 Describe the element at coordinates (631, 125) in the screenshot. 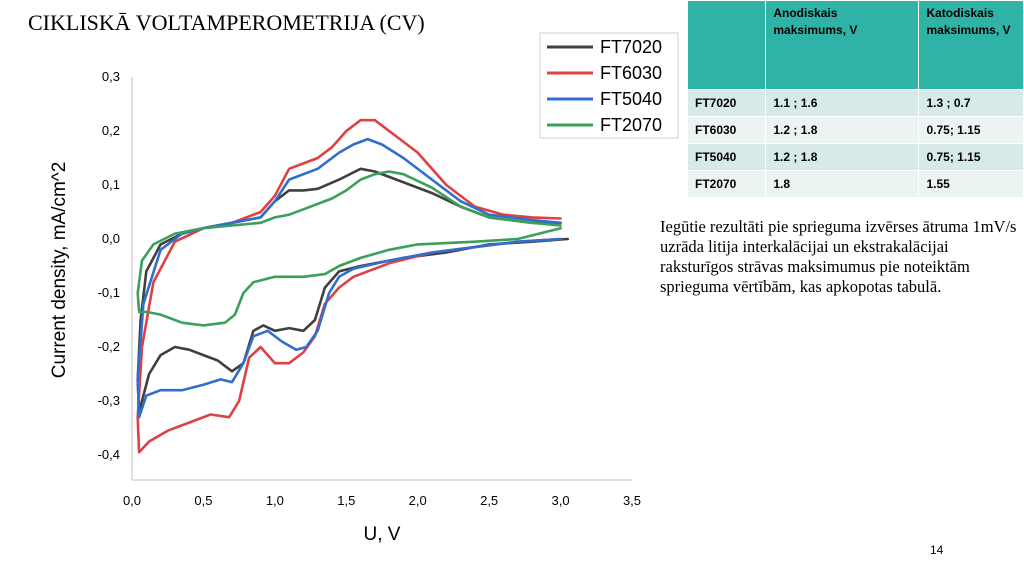

I see `legend-label-ft2070: FT2070` at that location.